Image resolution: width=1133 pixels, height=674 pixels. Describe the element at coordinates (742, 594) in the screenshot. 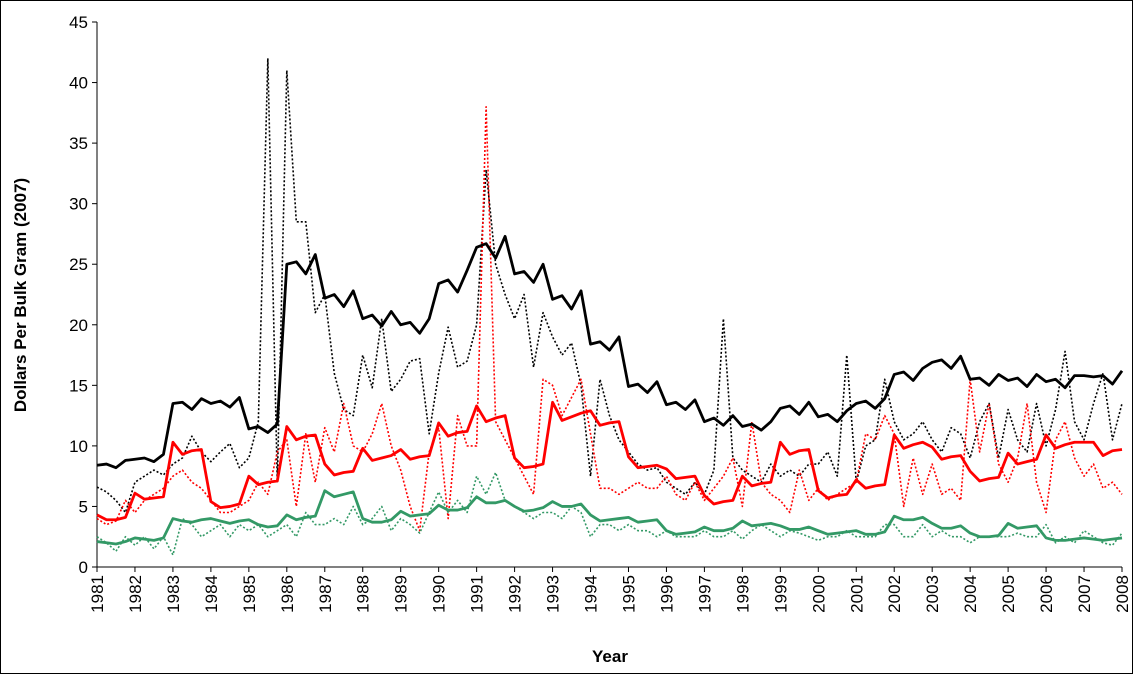

I see `x-tick-label: 1998` at that location.